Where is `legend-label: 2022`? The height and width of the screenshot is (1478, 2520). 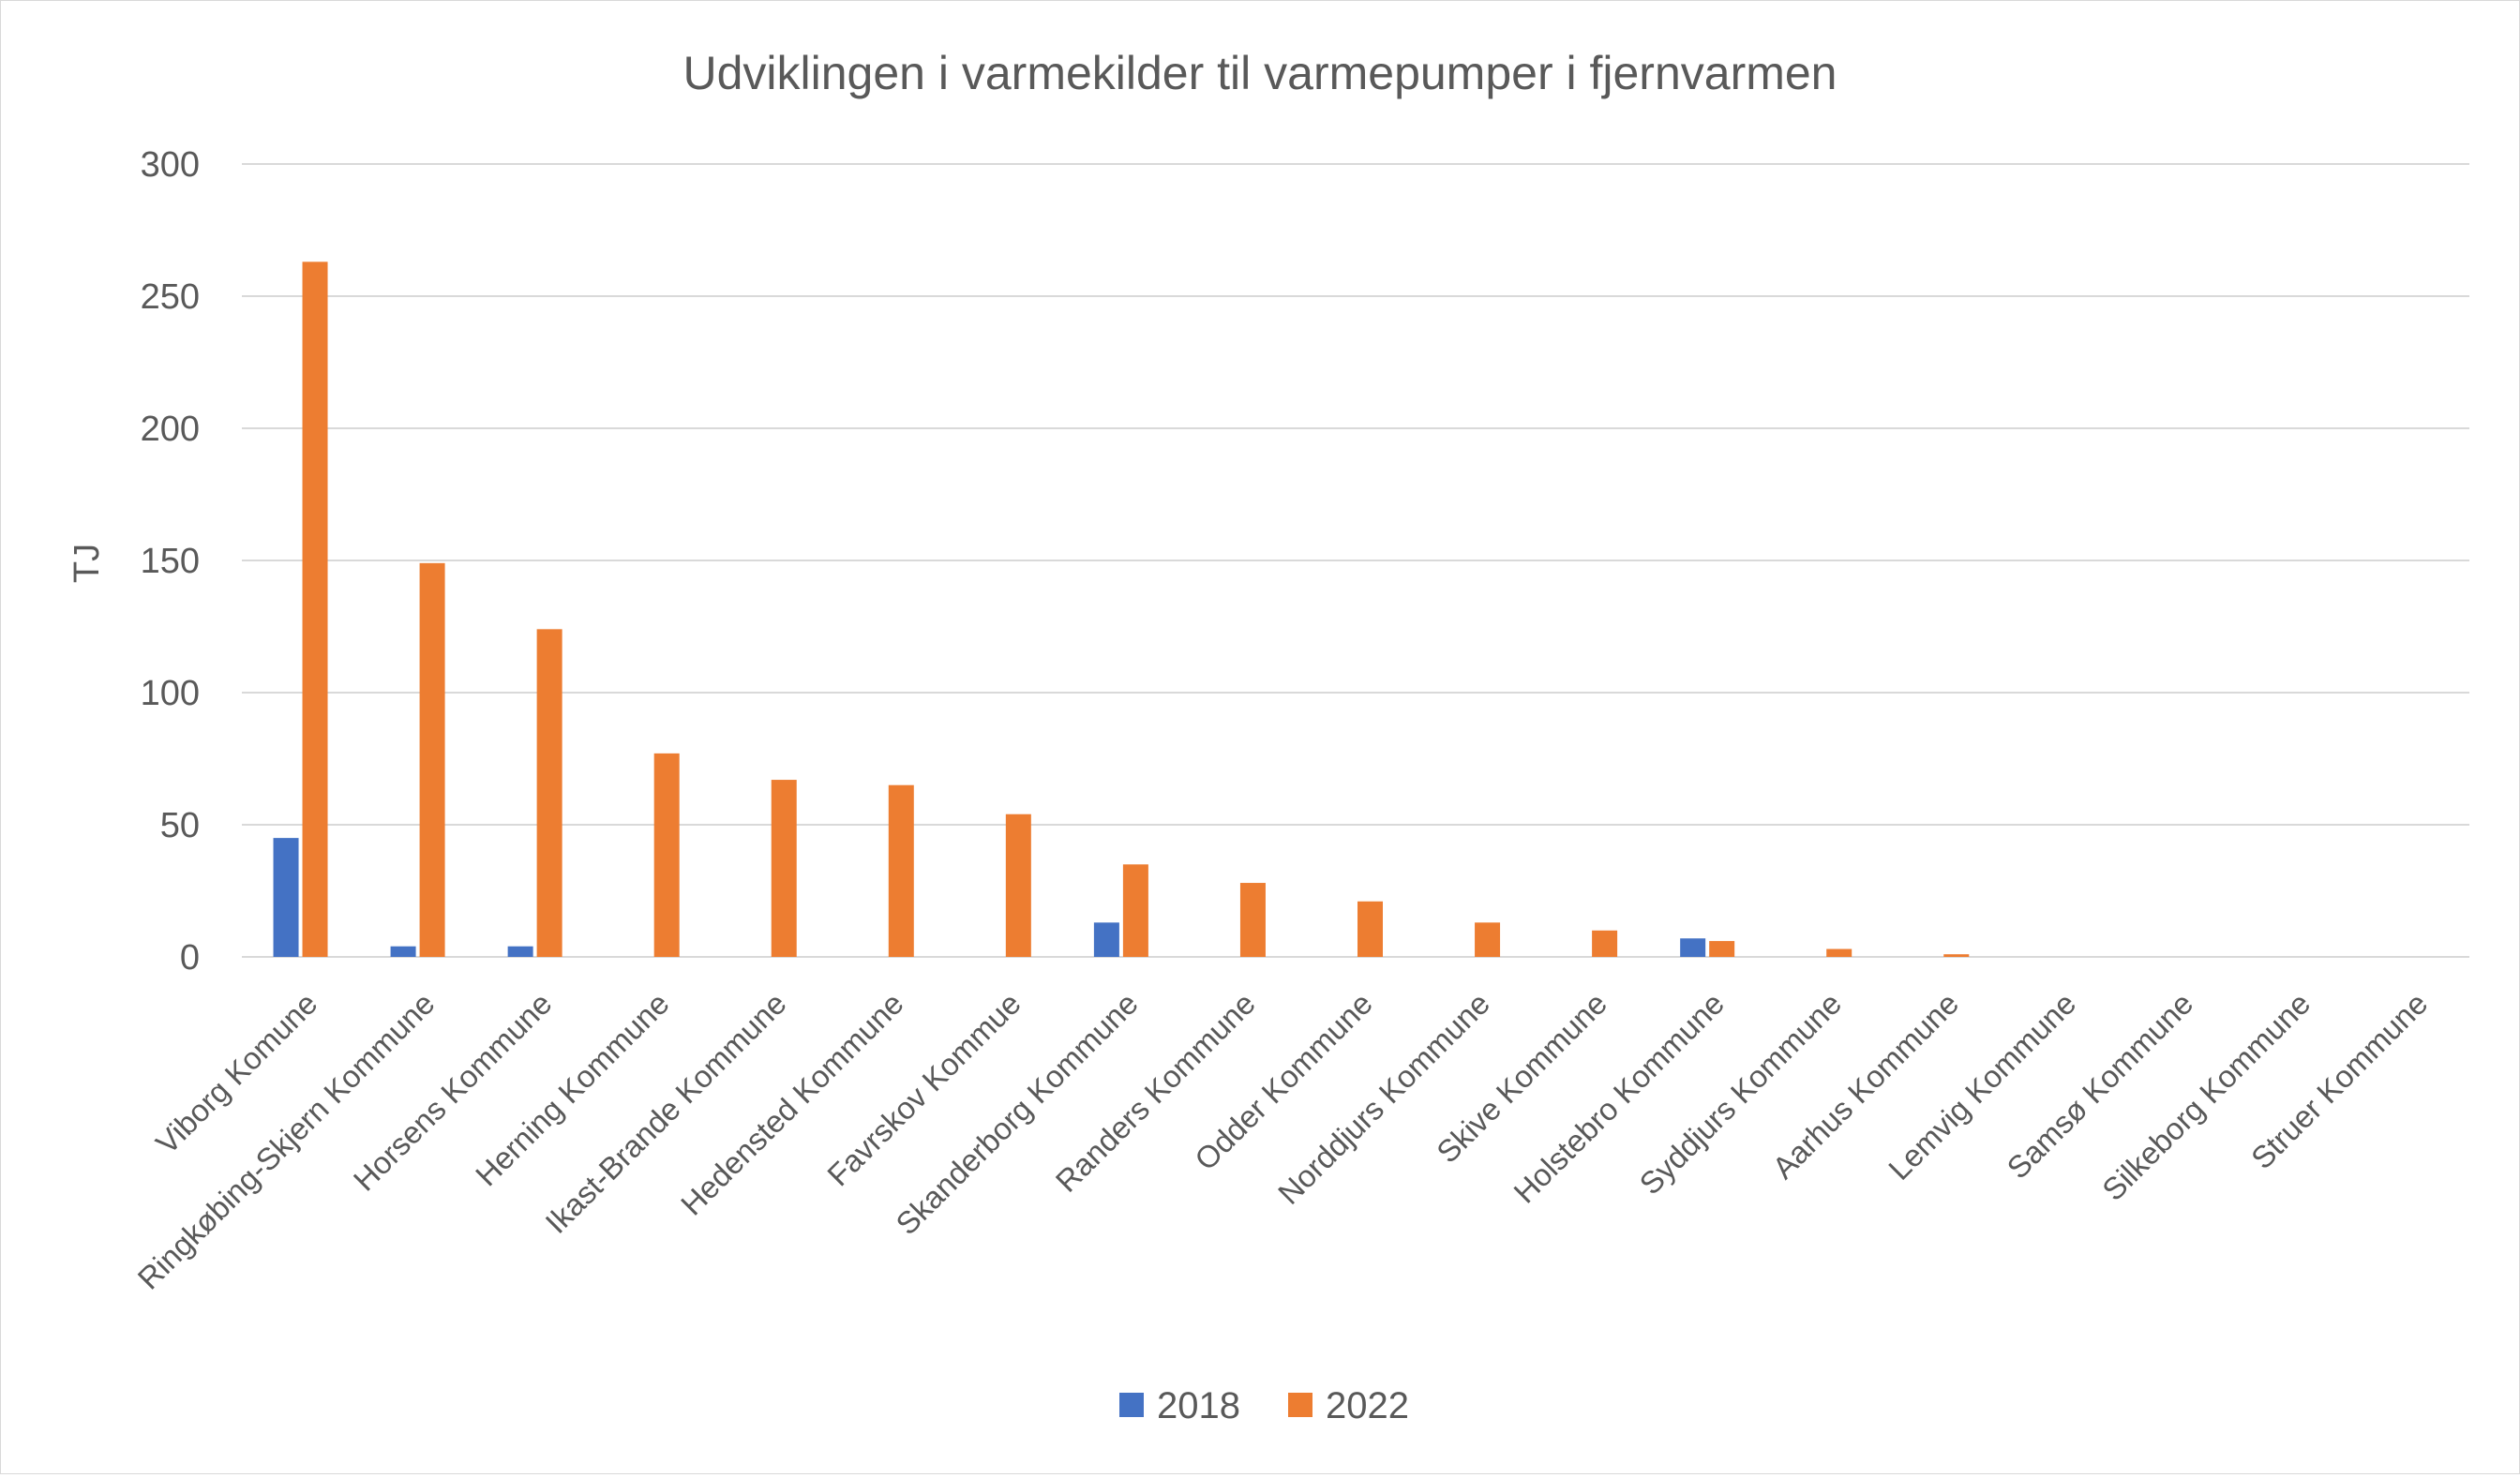
legend-label: 2022 is located at coordinates (1367, 1406).